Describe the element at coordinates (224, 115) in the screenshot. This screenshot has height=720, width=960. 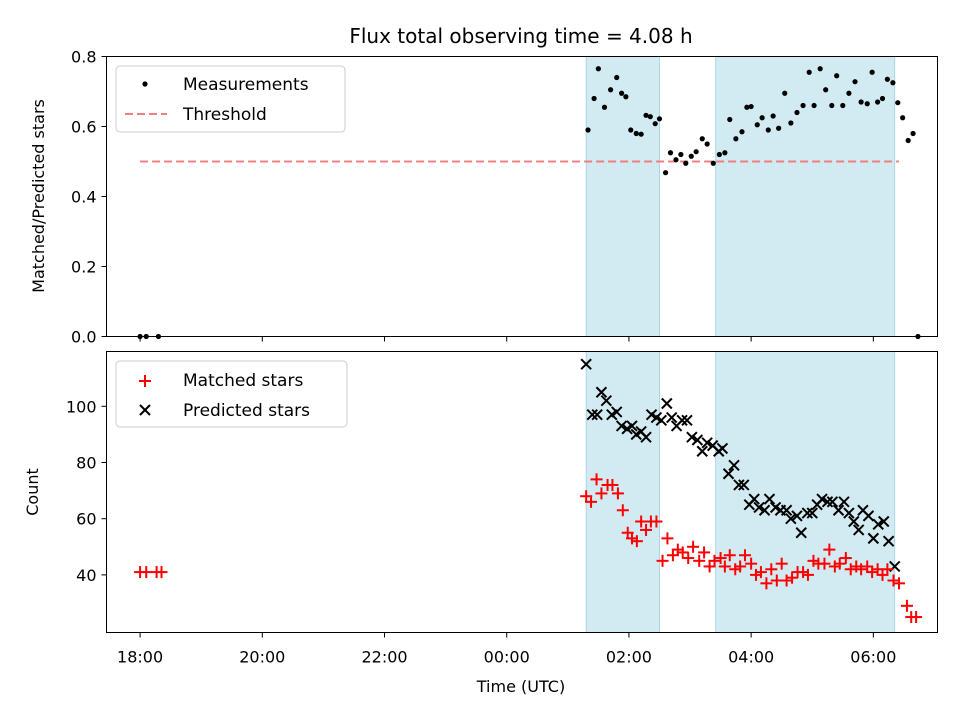
I see `threshold-legend-label: Threshold` at that location.